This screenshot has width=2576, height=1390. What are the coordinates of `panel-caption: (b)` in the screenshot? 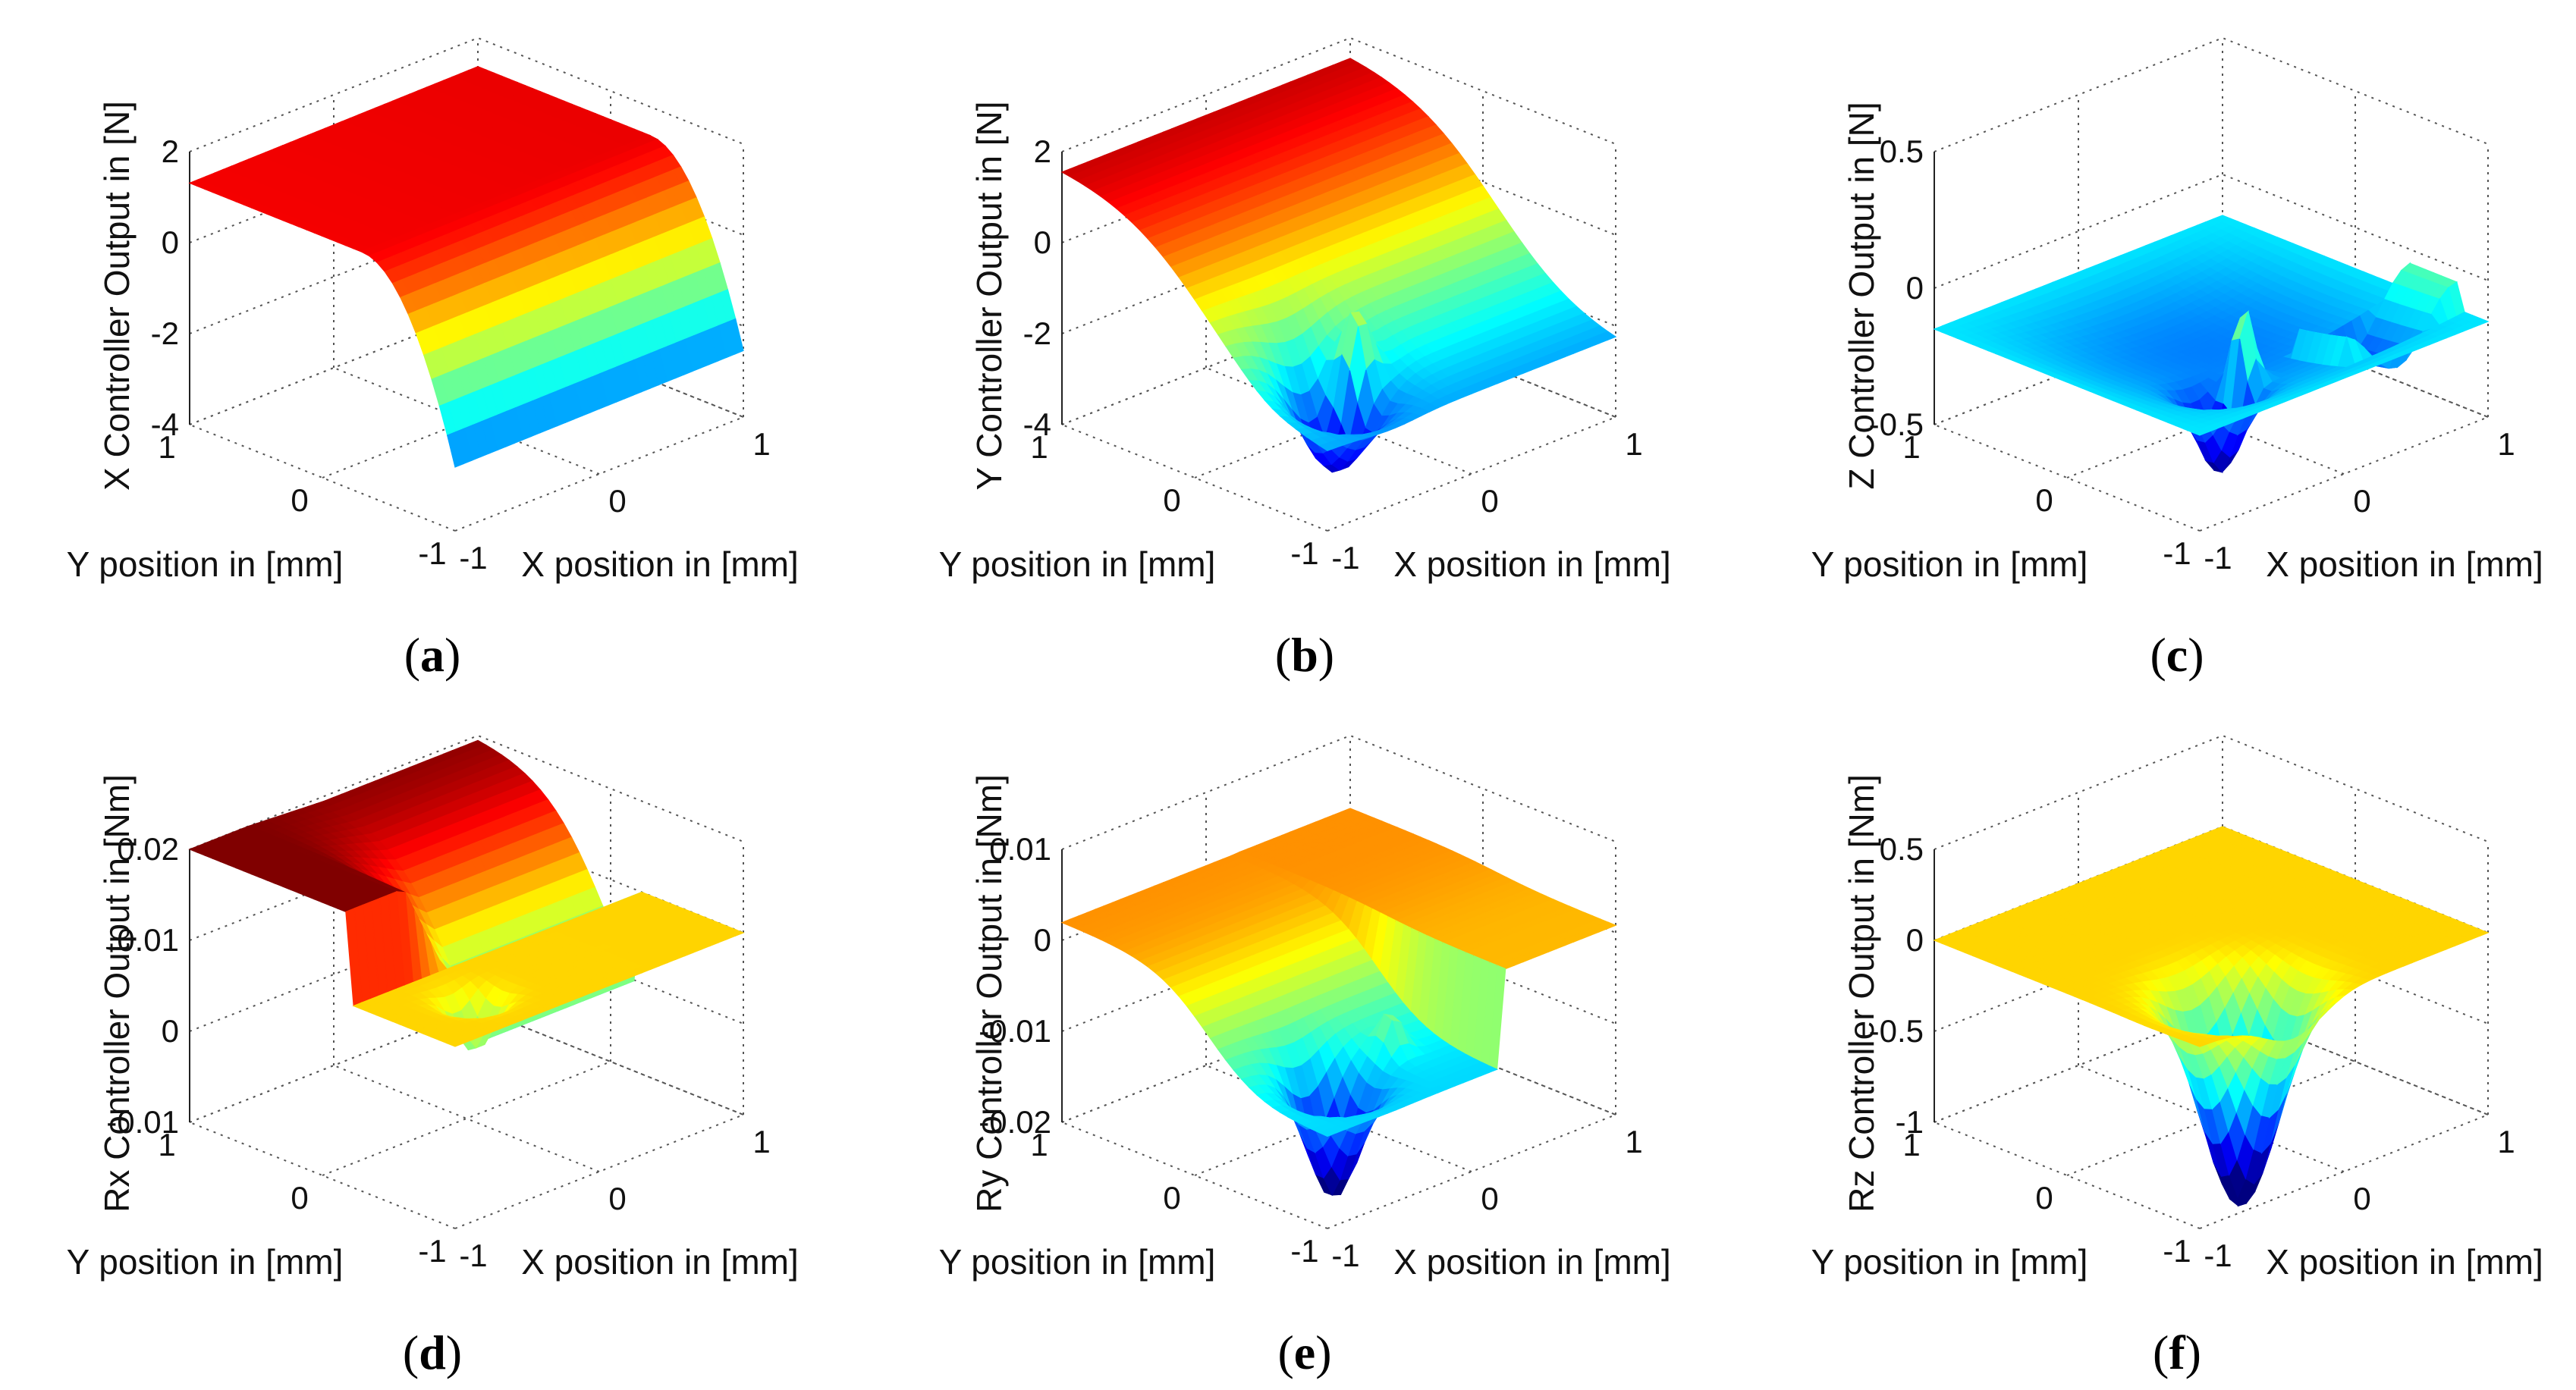 It's located at (1304, 655).